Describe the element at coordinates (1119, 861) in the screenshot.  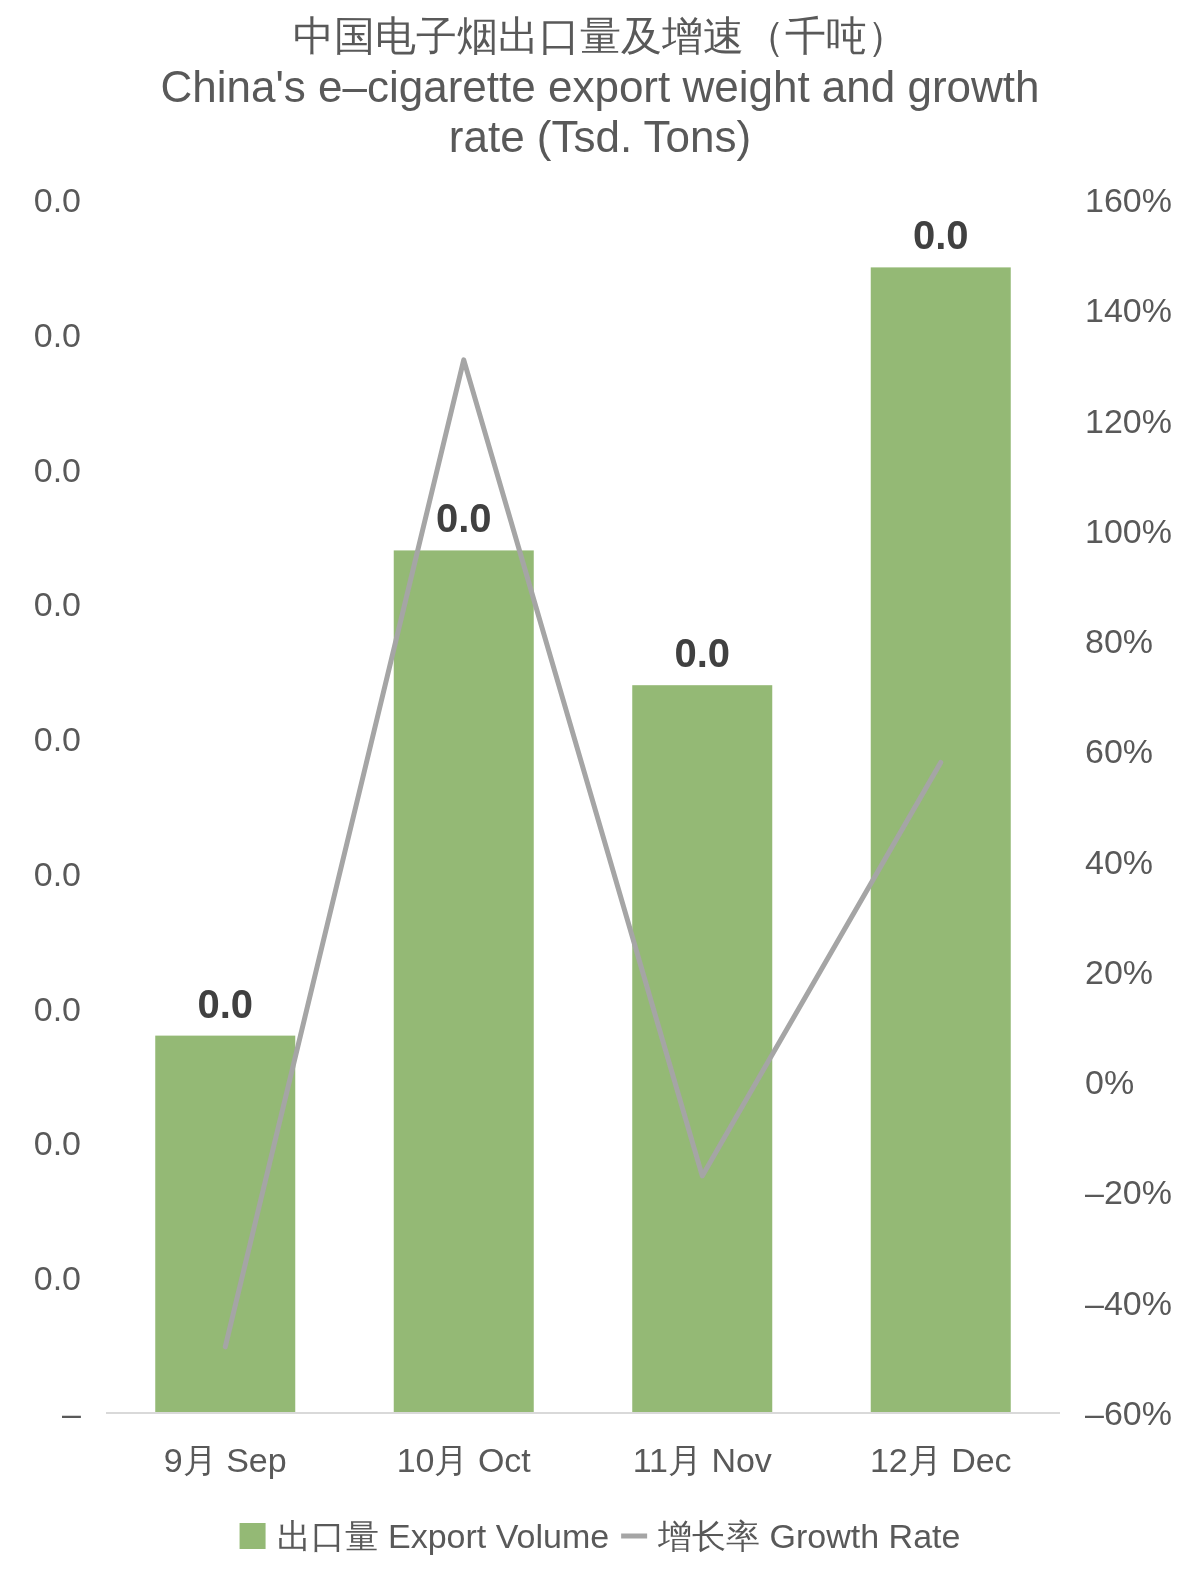
I see `y2-tick-label: 40%` at that location.